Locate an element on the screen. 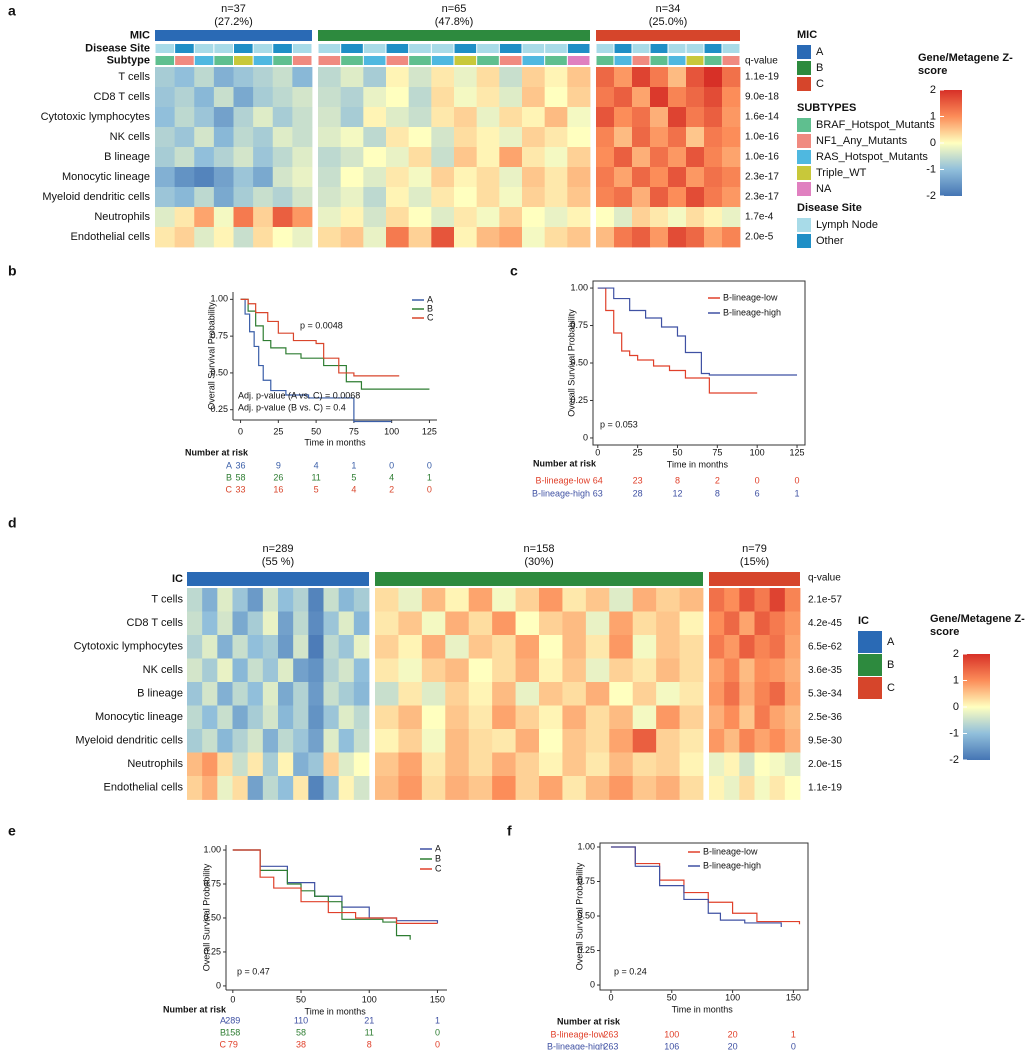  survival-curve is located at coordinates (696, 887).